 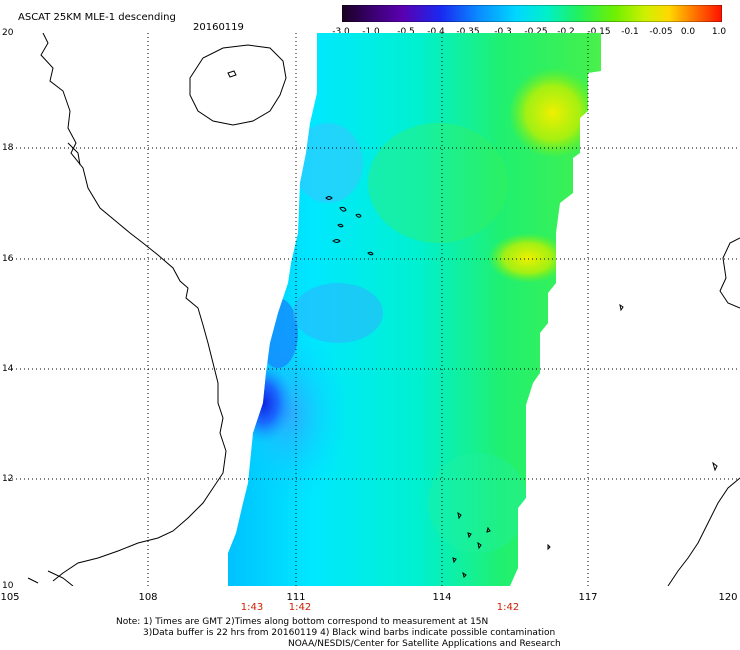 What do you see at coordinates (599, 32) in the screenshot?
I see `colorbar-label: -0.15` at bounding box center [599, 32].